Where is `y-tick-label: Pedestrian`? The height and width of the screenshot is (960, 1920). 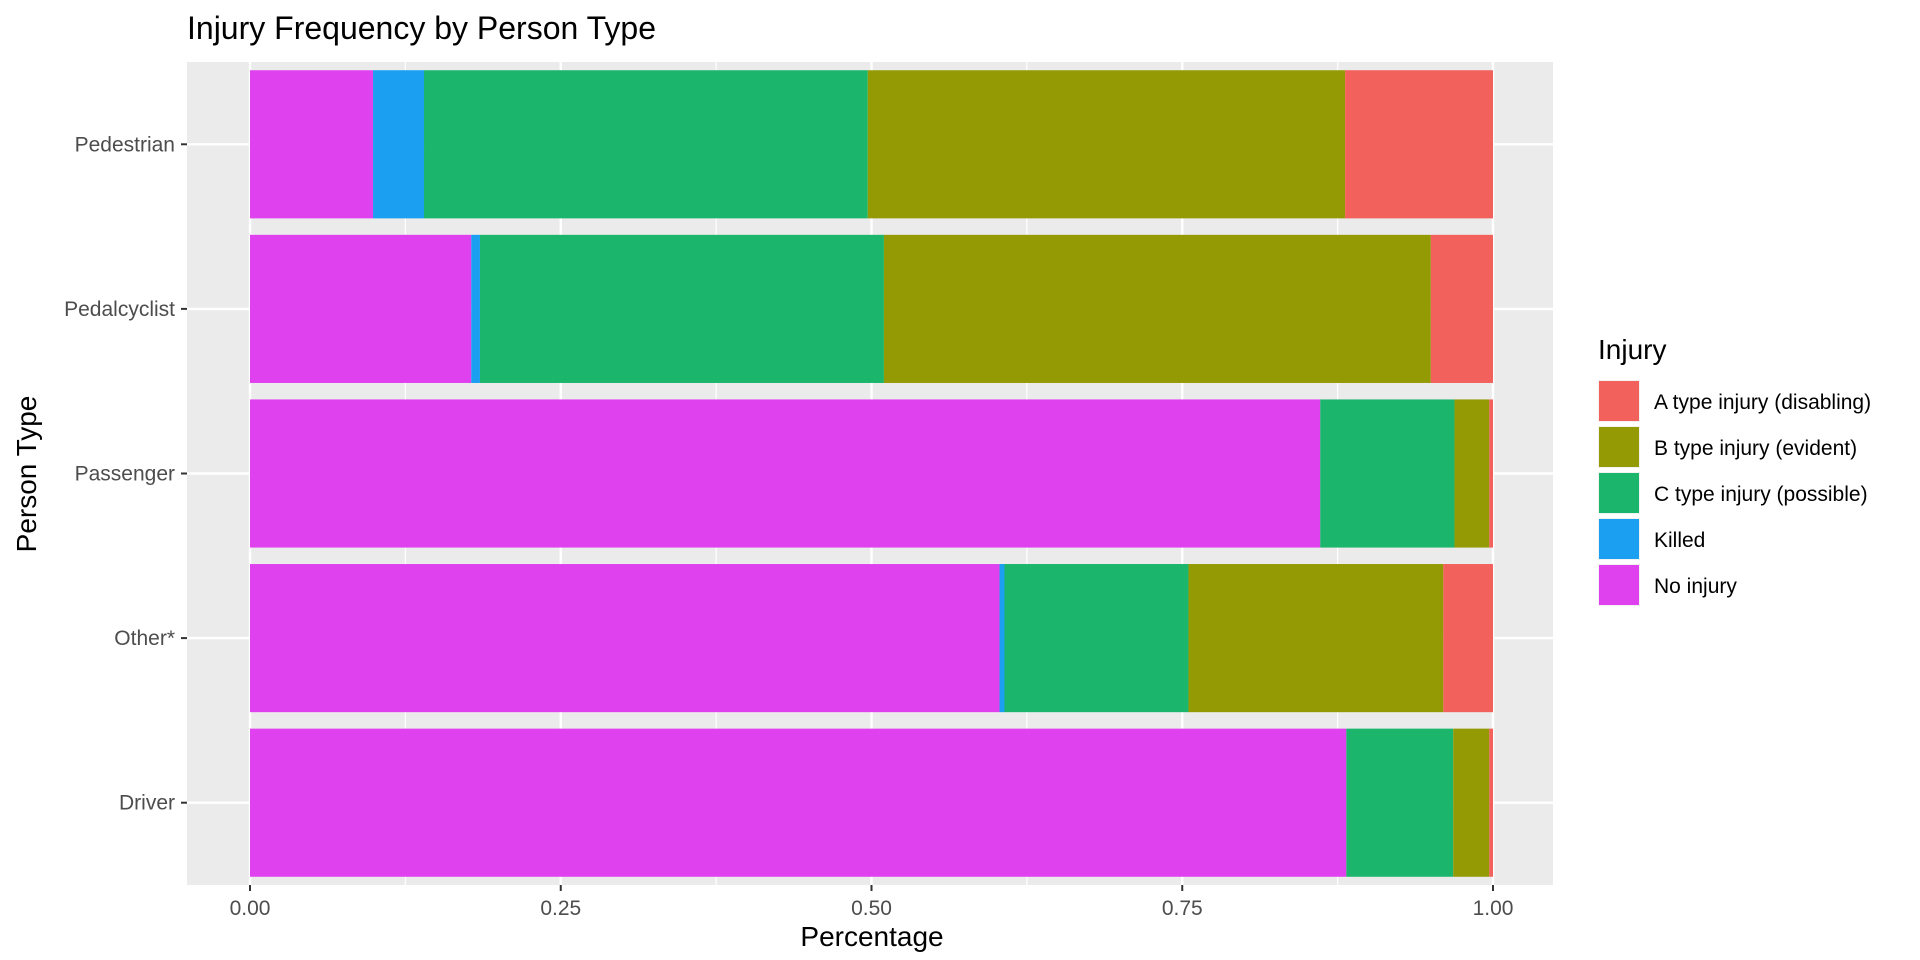 y-tick-label: Pedestrian is located at coordinates (125, 144).